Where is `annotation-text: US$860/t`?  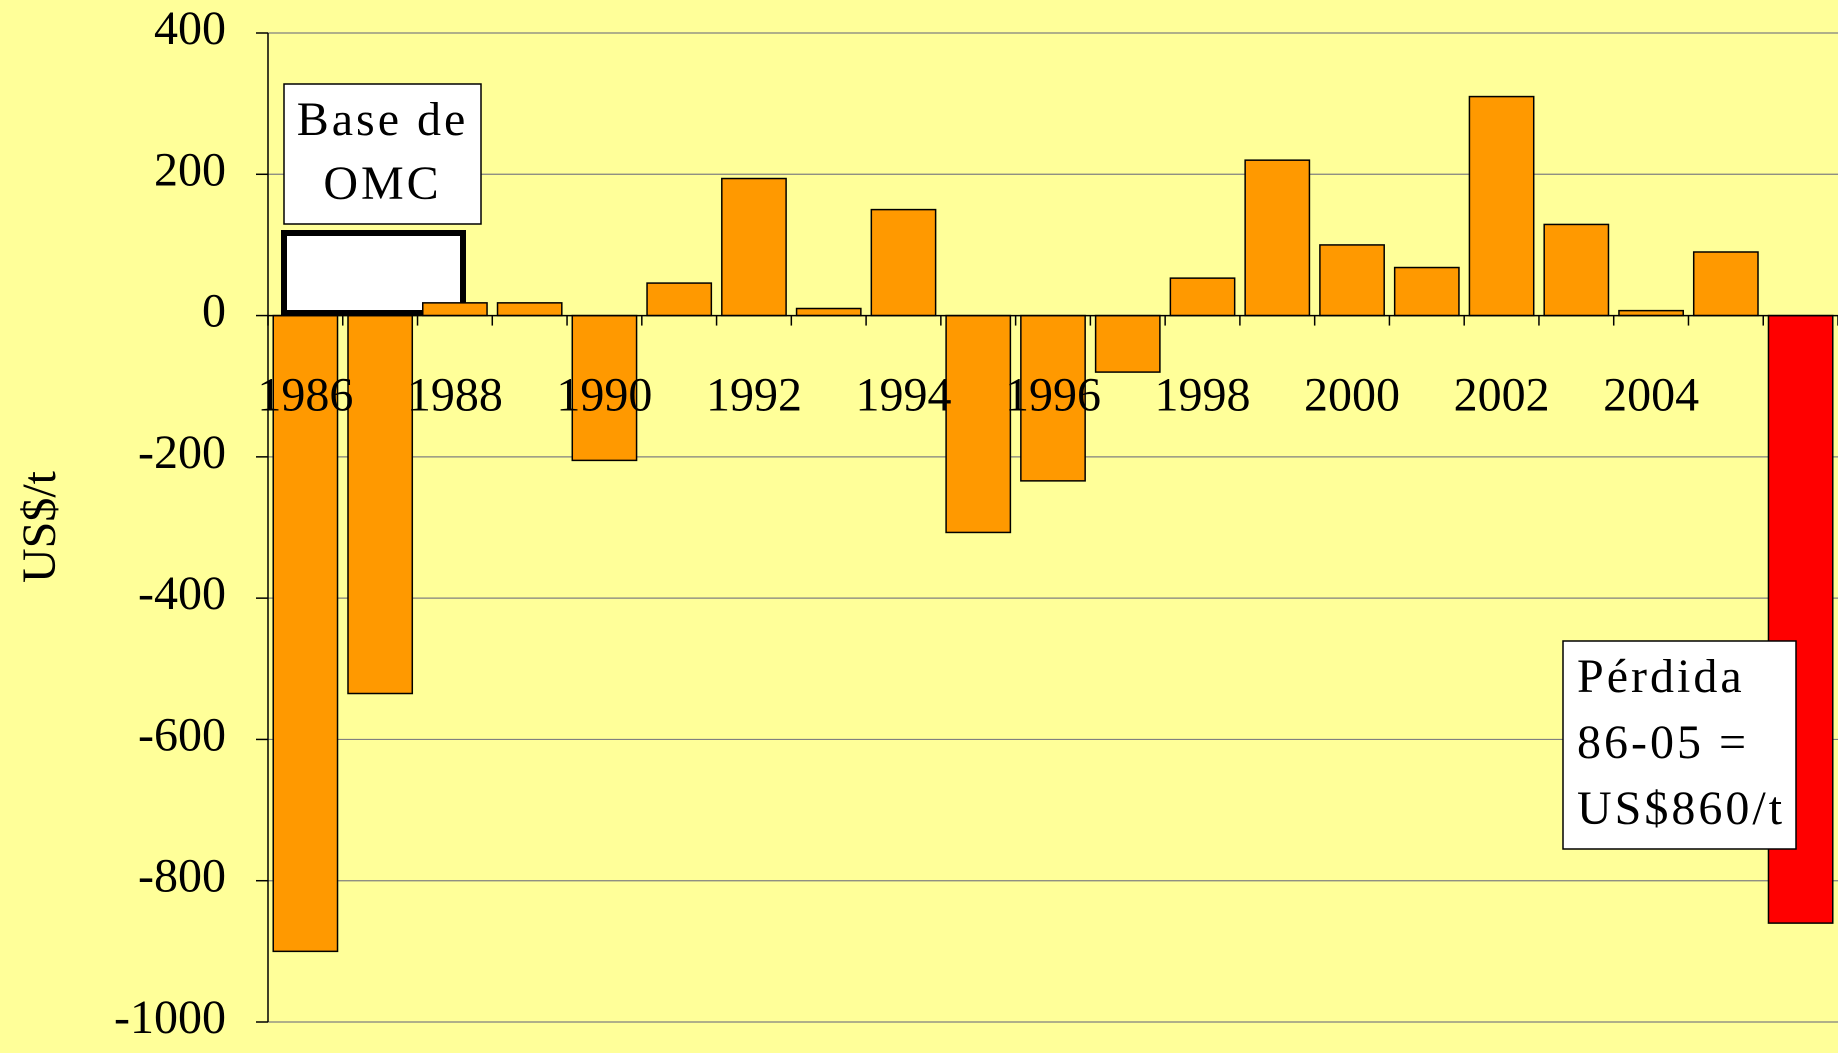
annotation-text: US$860/t is located at coordinates (1681, 808).